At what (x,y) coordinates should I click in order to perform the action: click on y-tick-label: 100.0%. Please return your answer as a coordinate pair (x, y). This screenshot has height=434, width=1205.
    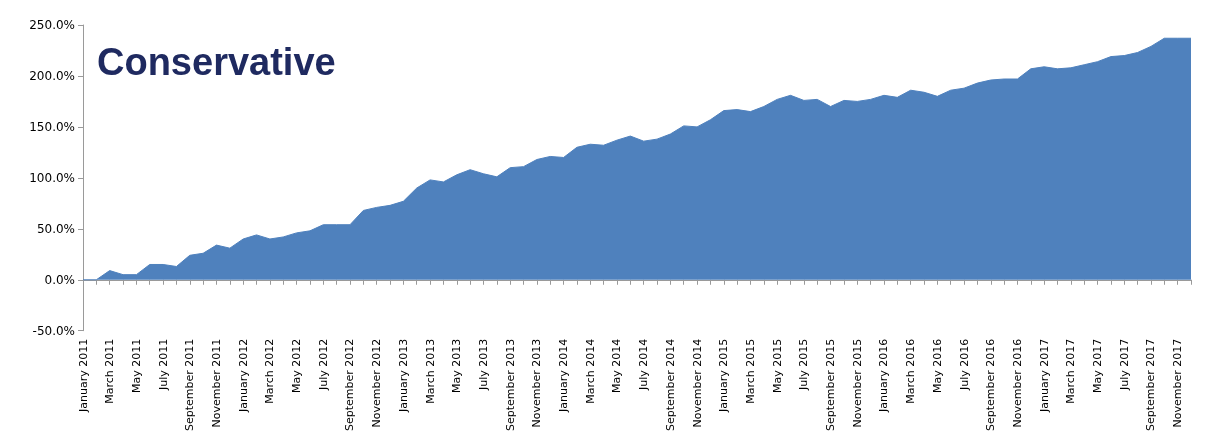
    Looking at the image, I should click on (52, 177).